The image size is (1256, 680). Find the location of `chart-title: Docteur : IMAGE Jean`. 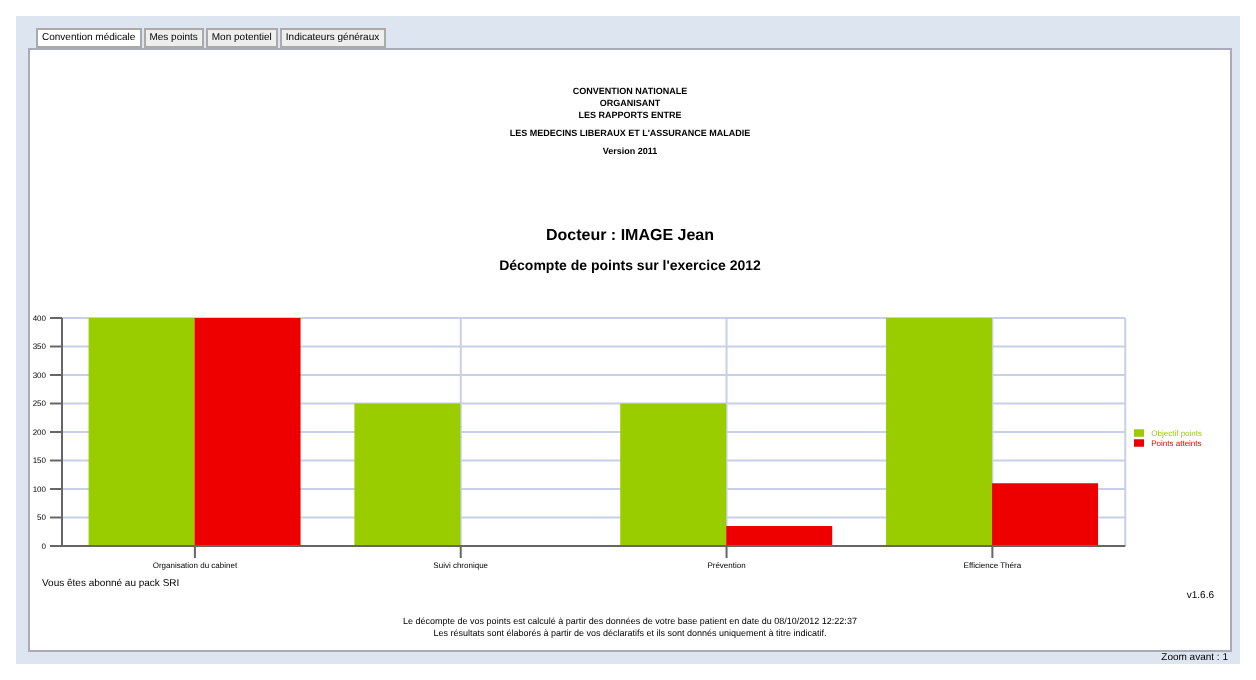

chart-title: Docteur : IMAGE Jean is located at coordinates (629, 235).